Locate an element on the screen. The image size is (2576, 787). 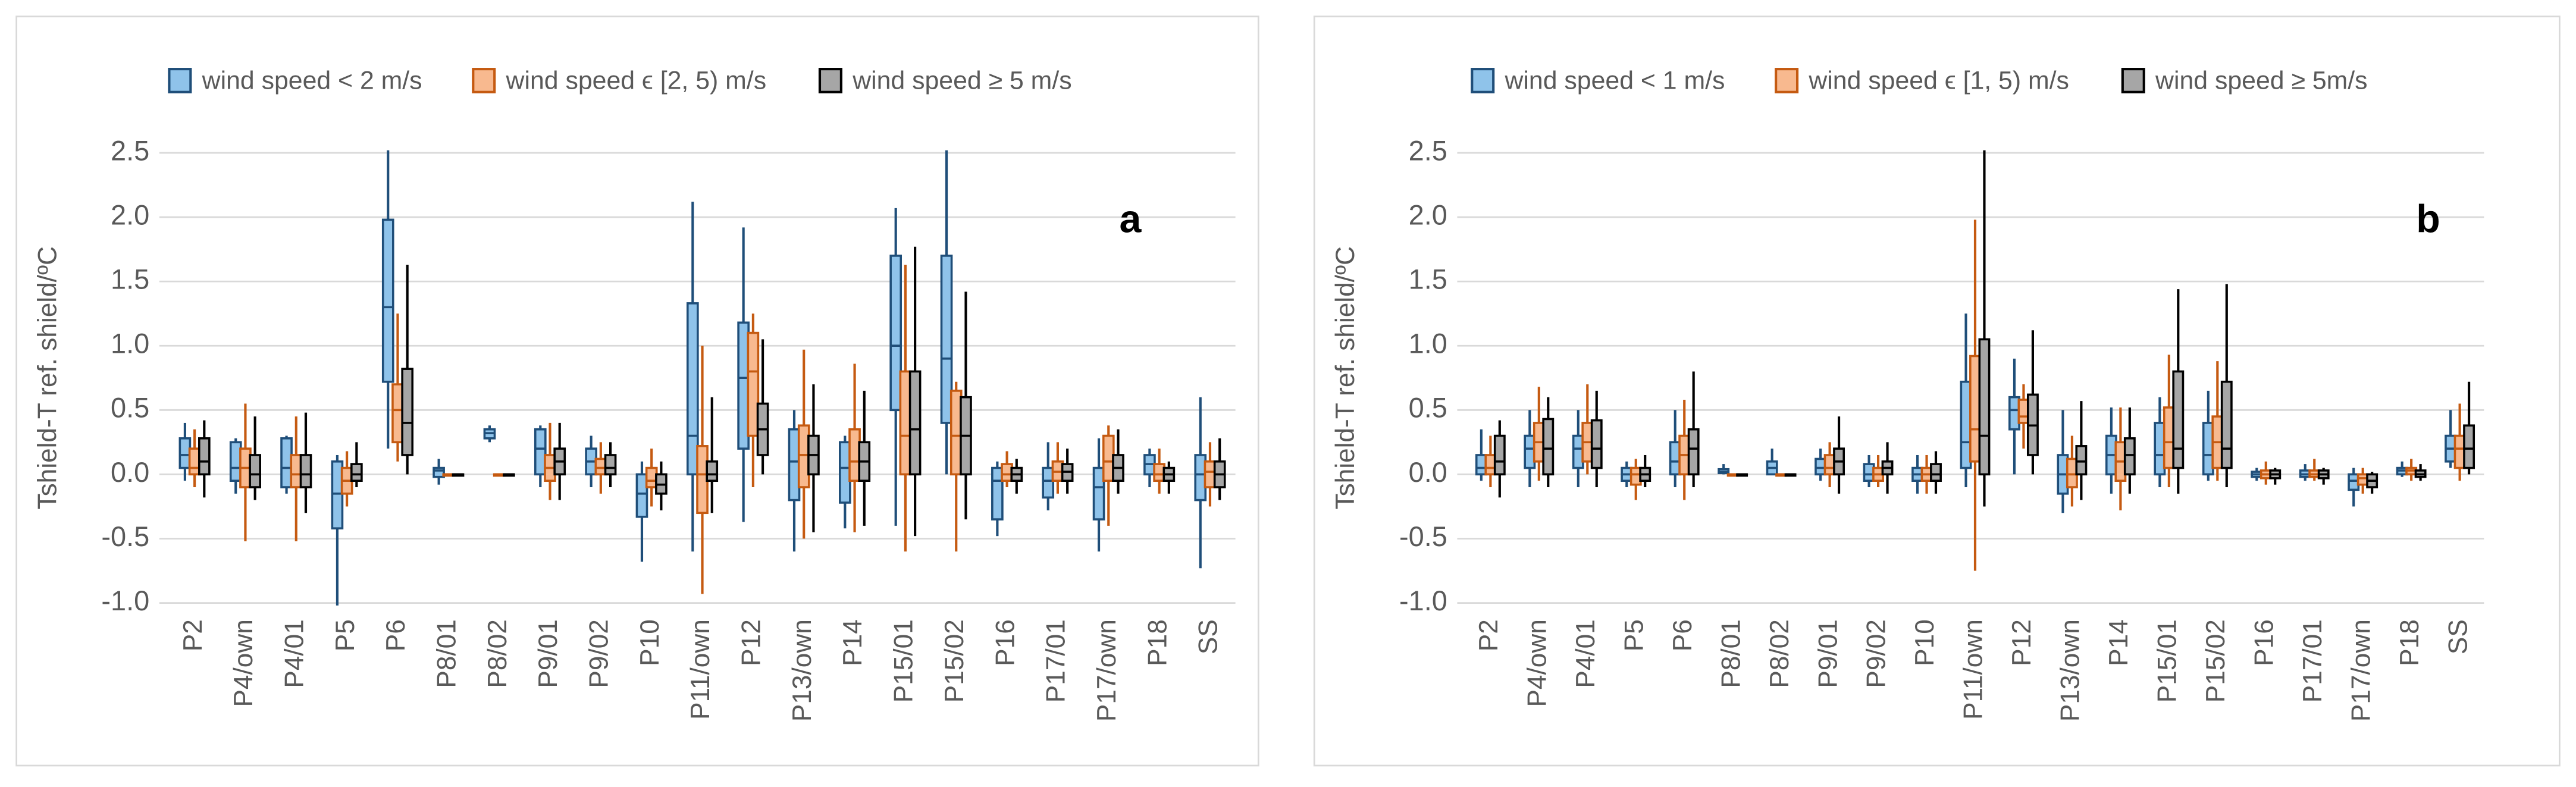
x-tick-label: P9/01 is located at coordinates (1828, 653).